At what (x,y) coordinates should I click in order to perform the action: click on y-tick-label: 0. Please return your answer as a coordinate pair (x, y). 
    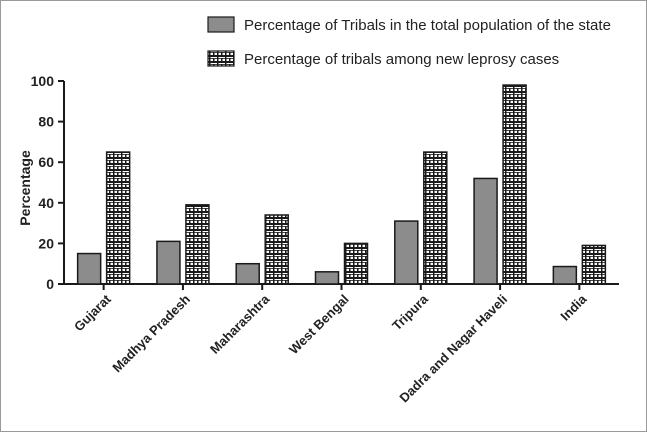
    Looking at the image, I should click on (50, 284).